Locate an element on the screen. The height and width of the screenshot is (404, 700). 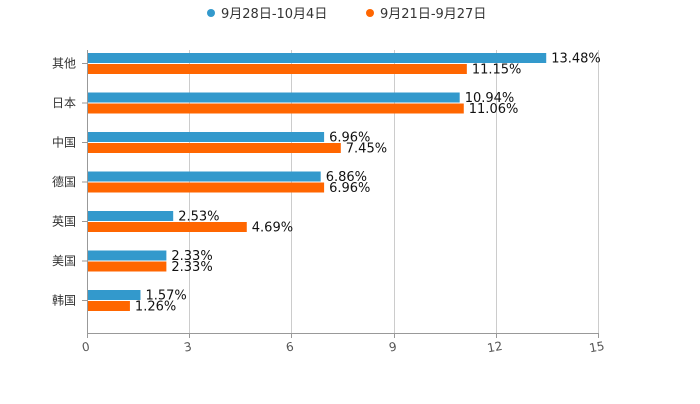
x-tick-label-15: 15 is located at coordinates (596, 347).